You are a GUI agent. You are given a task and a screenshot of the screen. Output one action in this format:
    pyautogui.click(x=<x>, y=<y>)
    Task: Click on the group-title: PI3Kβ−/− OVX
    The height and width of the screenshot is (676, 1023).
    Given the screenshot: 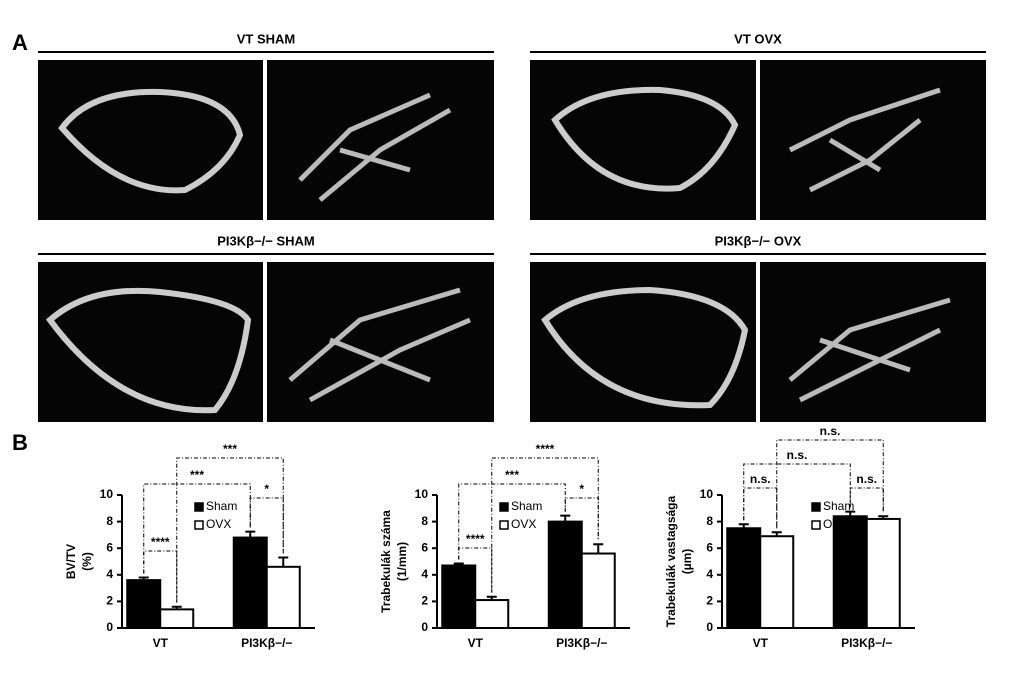 What is the action you would take?
    pyautogui.click(x=758, y=240)
    